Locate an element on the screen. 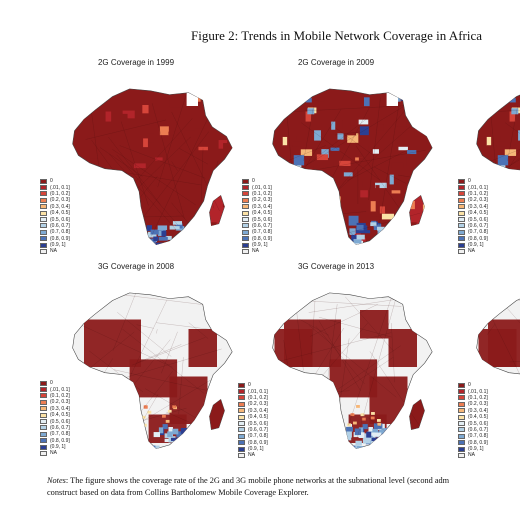  legend-item: (0.1, 0.2] is located at coordinates (55, 396).